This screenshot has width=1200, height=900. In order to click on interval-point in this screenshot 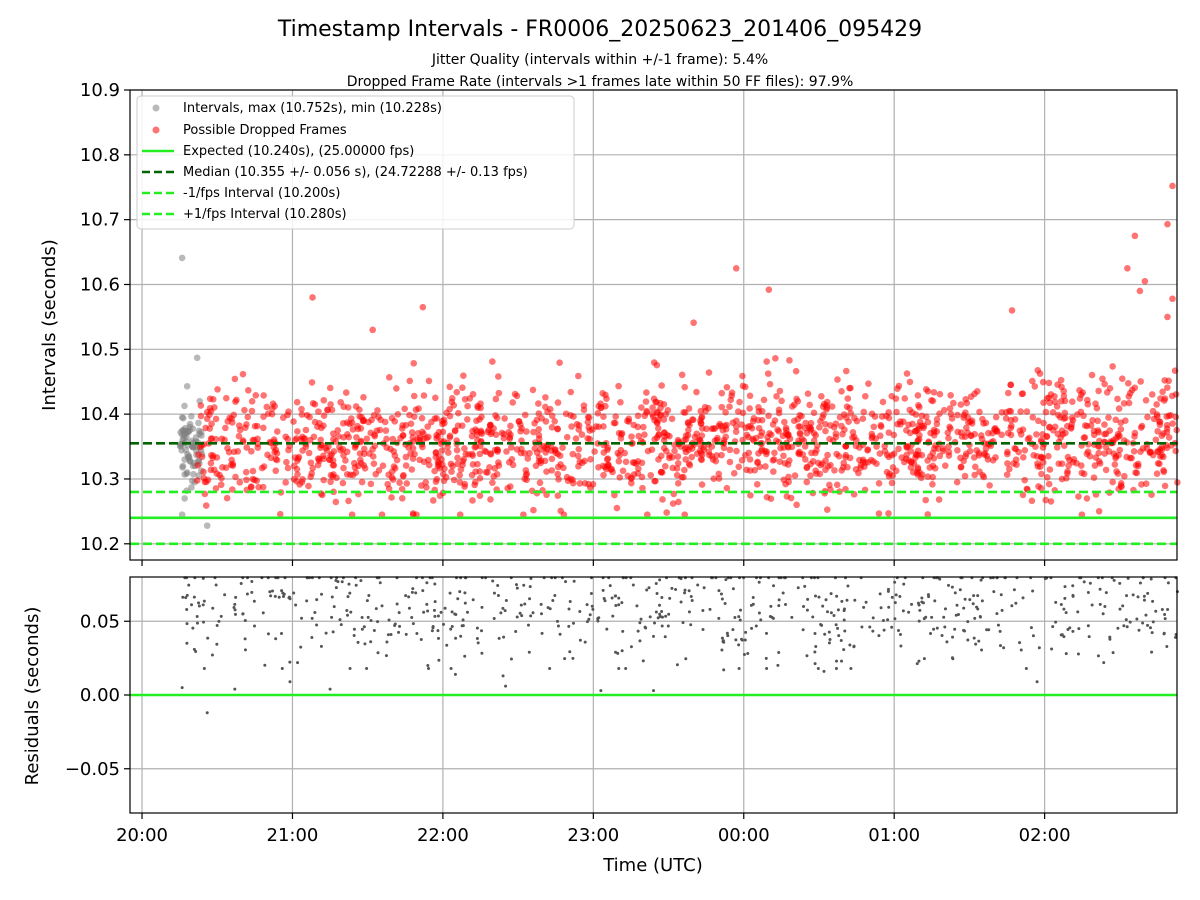, I will do `click(182, 258)`.